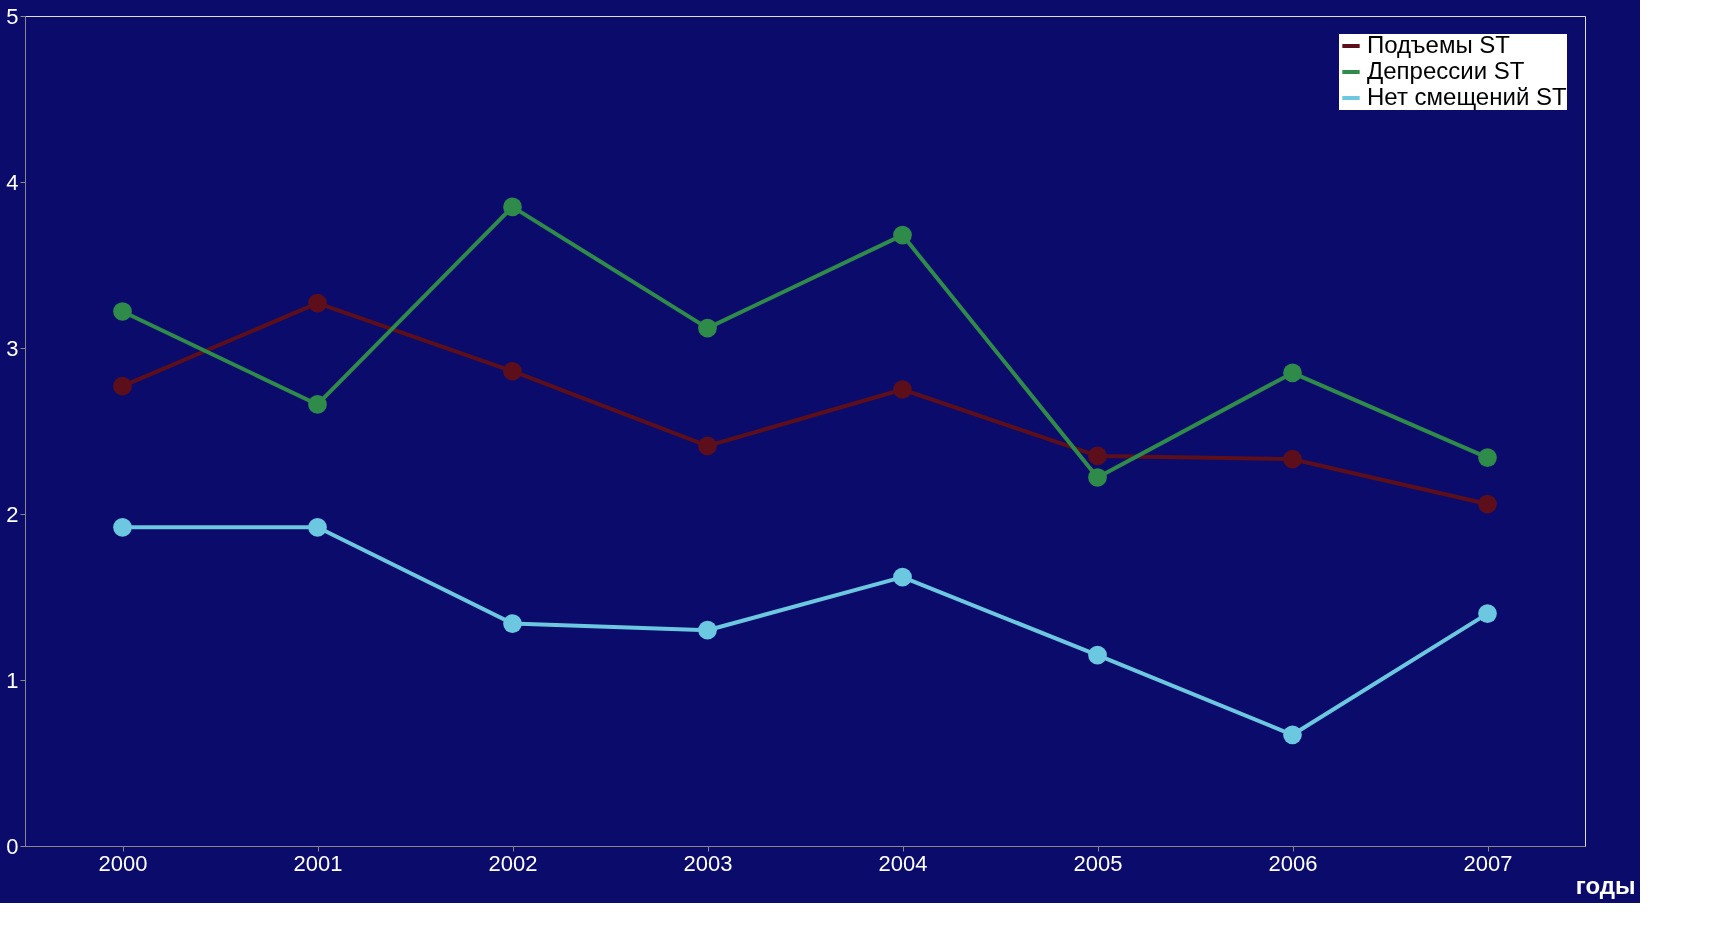  What do you see at coordinates (1488, 863) in the screenshot?
I see `x-tick-label: 2007` at bounding box center [1488, 863].